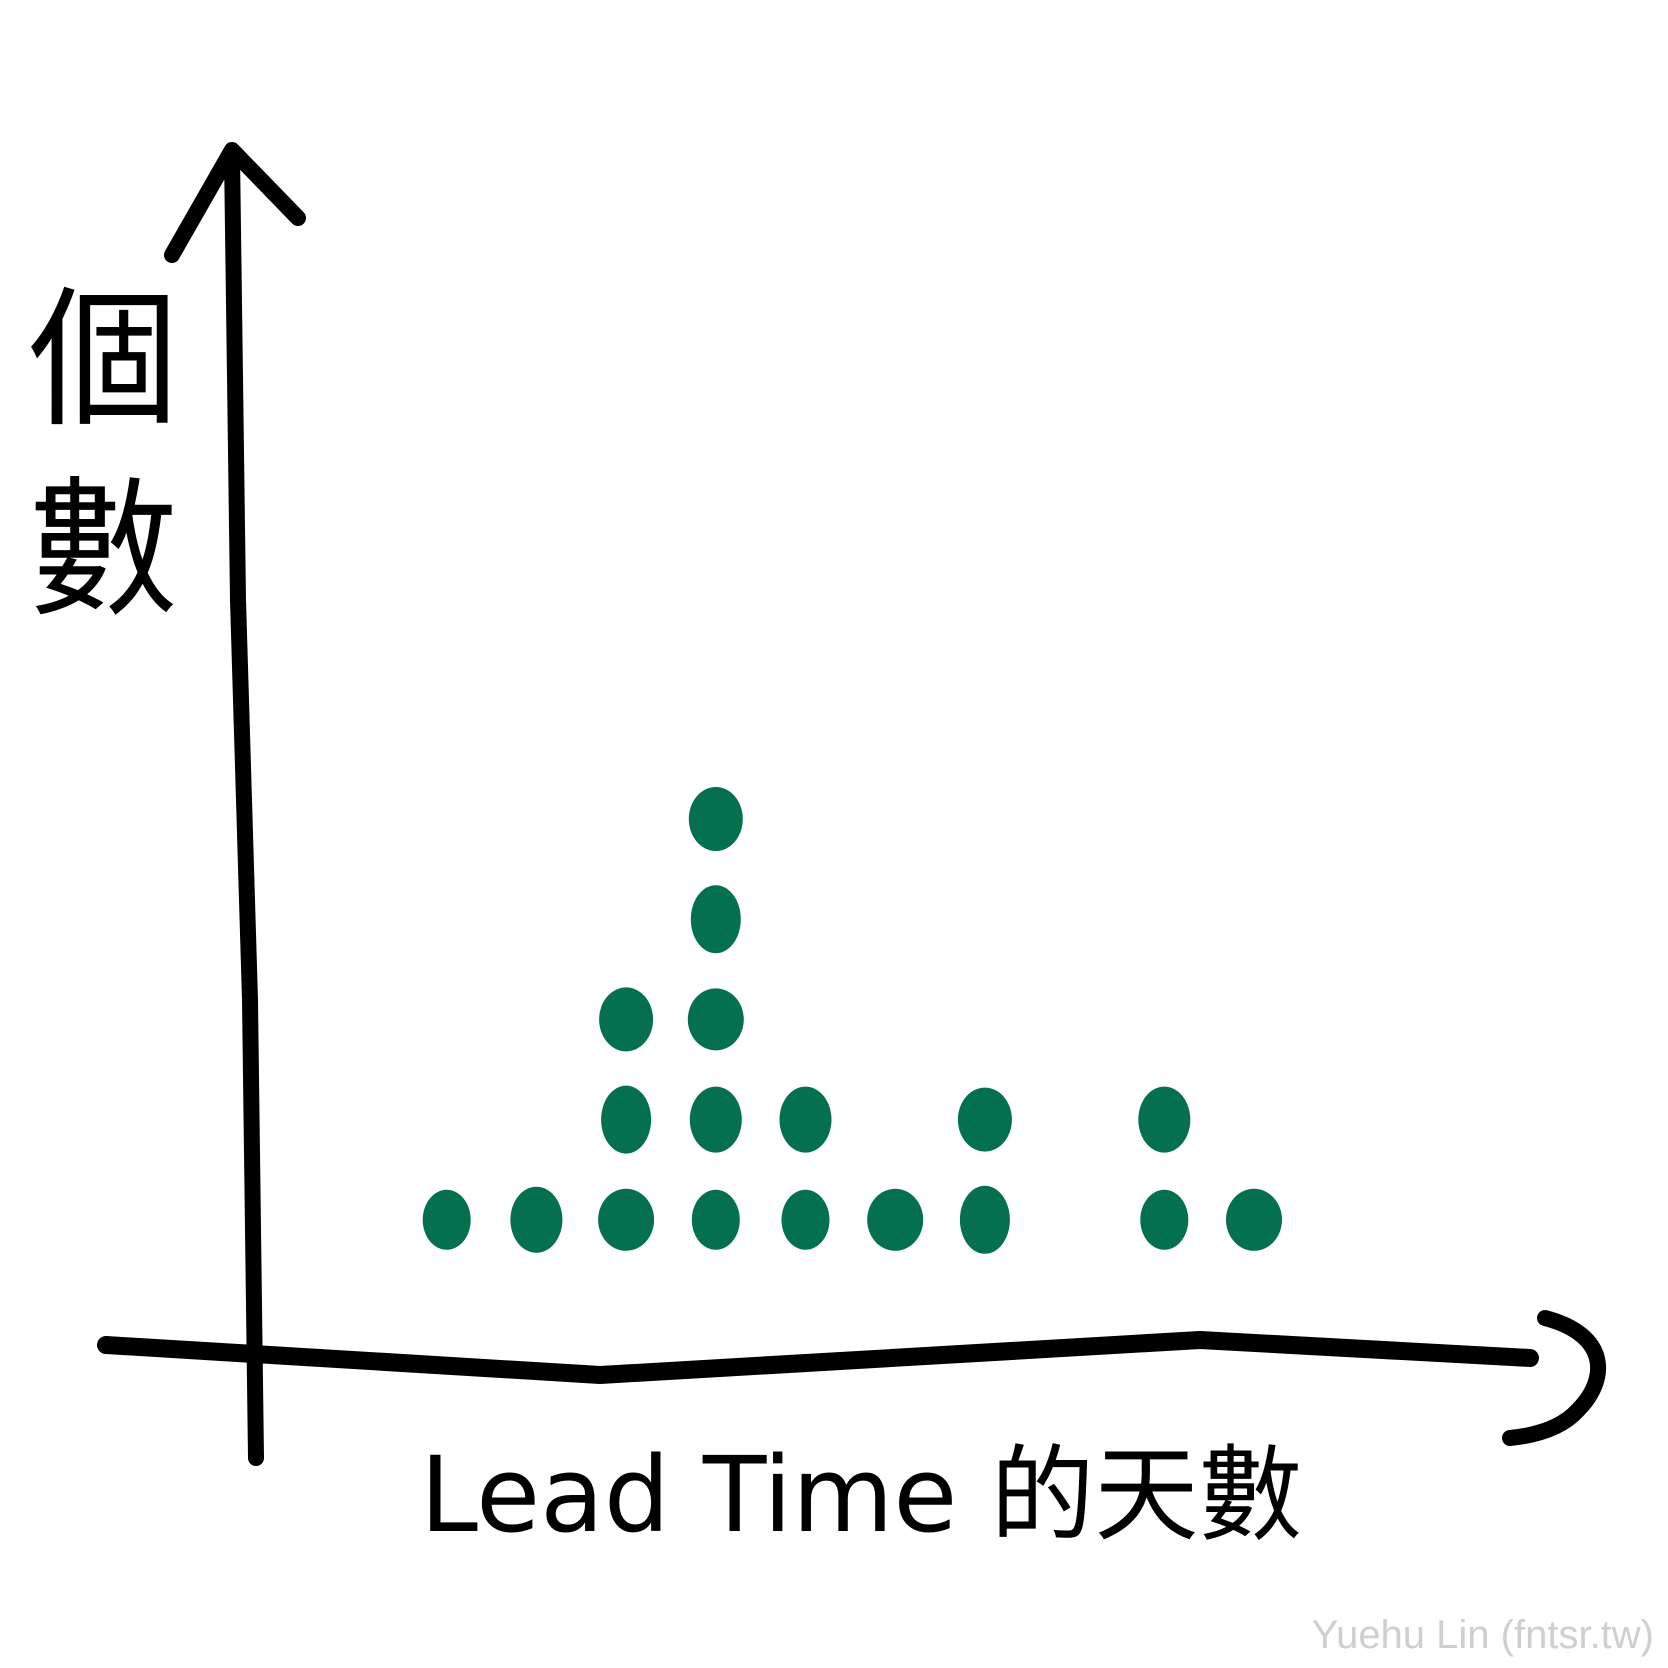 This screenshot has height=1668, width=1668. I want to click on y-axis-label: 個數, so click(90, 470).